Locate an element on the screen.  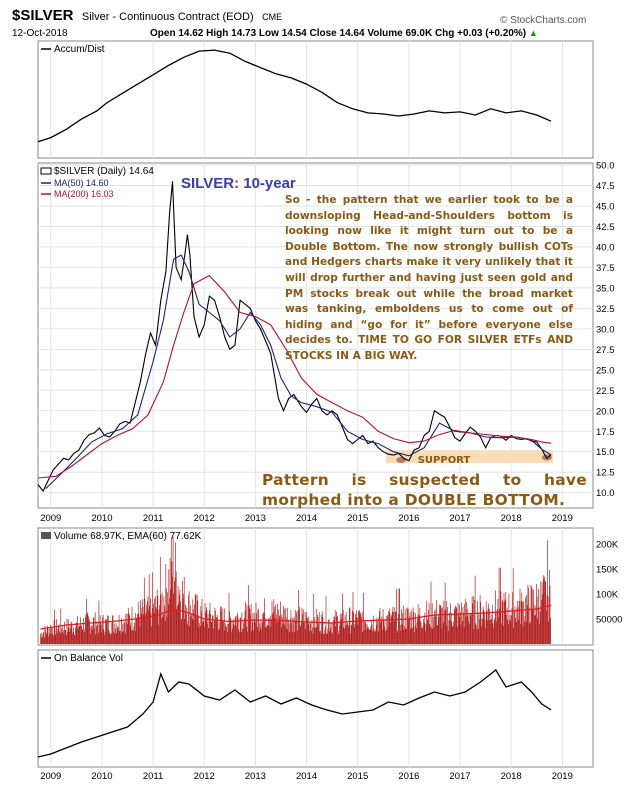
price-tick-label: 15.0 is located at coordinates (605, 452).